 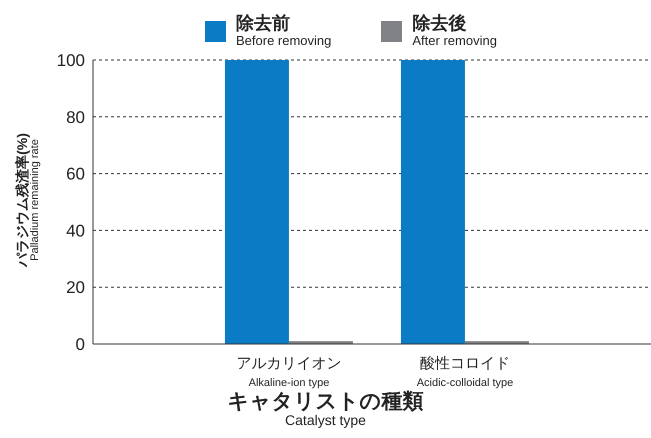 I want to click on y-tick-label: 20, so click(x=75, y=288).